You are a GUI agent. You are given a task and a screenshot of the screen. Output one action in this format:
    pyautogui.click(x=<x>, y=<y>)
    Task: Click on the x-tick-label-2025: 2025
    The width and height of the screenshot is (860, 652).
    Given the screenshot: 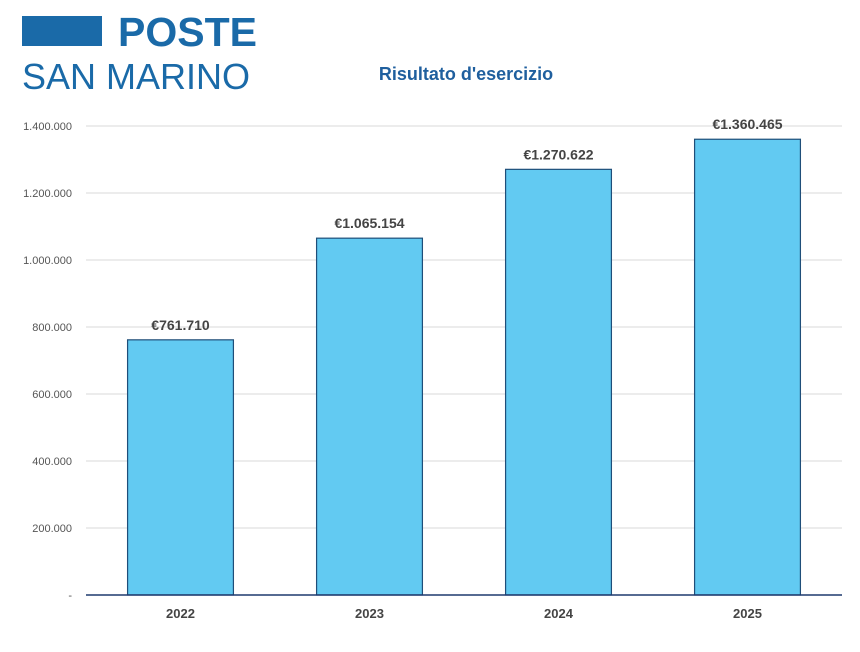 What is the action you would take?
    pyautogui.click(x=747, y=613)
    